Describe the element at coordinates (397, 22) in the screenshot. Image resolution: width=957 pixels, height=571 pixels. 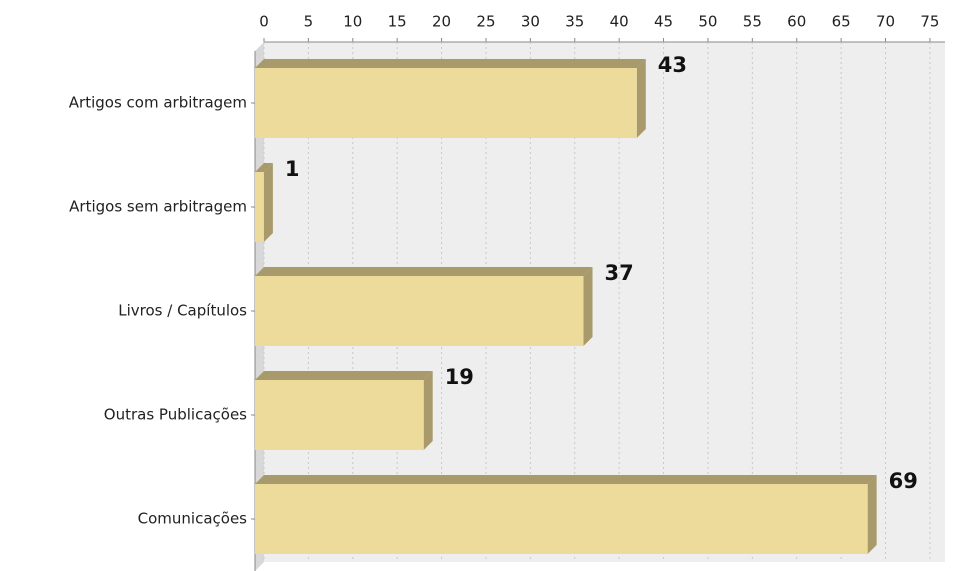
I see `x-tick-label: 15` at that location.